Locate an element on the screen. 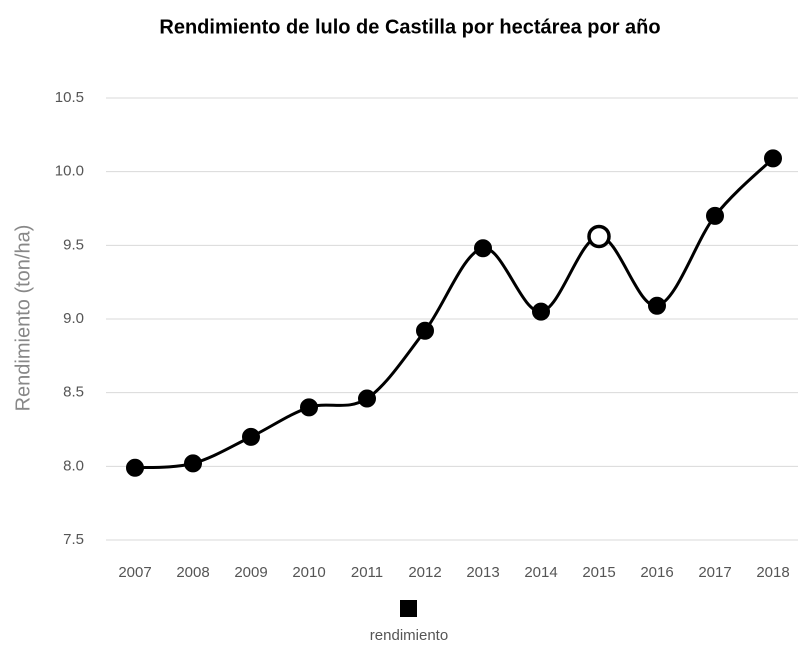  y-tick-label: 8.0 is located at coordinates (73, 465).